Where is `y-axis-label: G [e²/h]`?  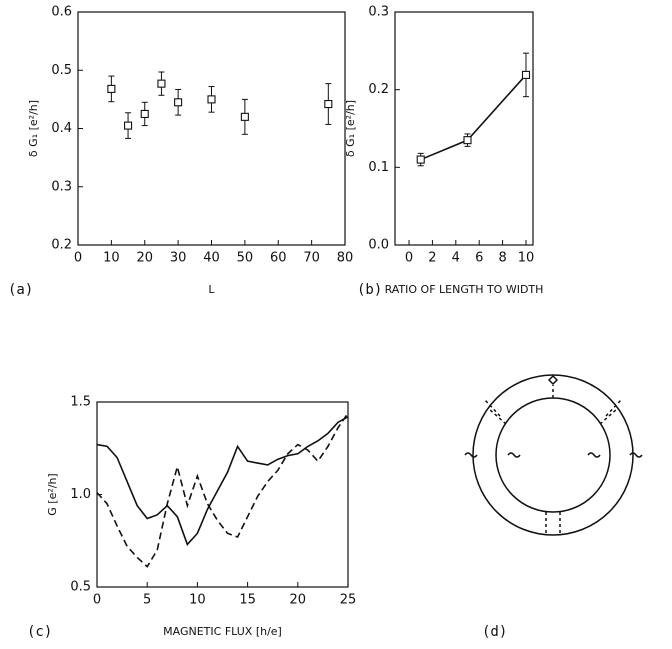
y-axis-label: G [e²/h] is located at coordinates (52, 494).